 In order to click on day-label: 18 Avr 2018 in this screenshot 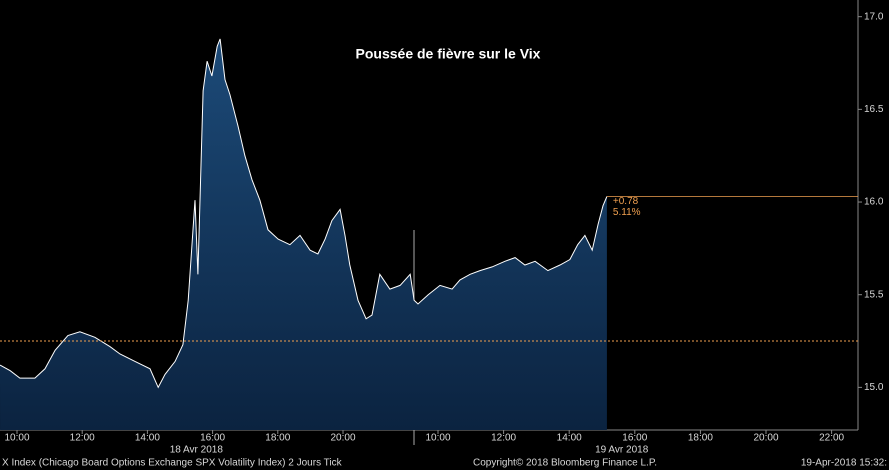, I will do `click(197, 450)`.